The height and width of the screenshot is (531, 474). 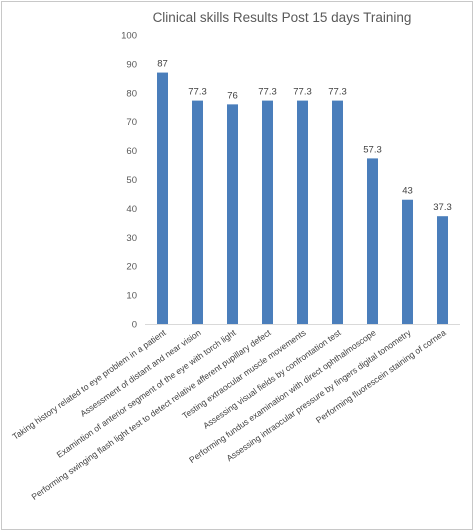 What do you see at coordinates (134, 325) in the screenshot?
I see `y-tick-label: 0` at bounding box center [134, 325].